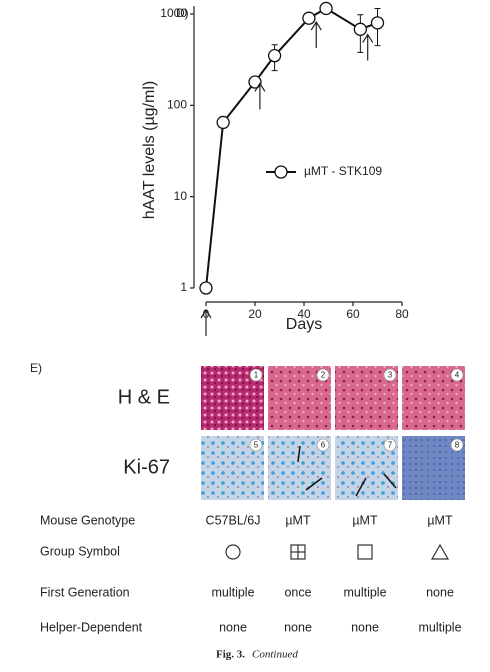 The image size is (490, 672). I want to click on table-row-label: First Generation, so click(85, 592).